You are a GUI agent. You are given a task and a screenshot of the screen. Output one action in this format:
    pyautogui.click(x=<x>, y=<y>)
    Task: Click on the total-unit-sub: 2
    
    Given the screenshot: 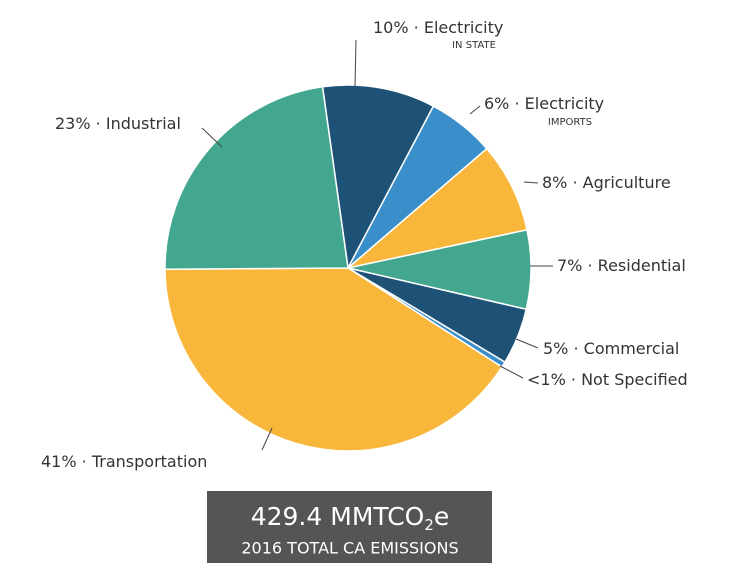 What is the action you would take?
    pyautogui.click(x=429, y=525)
    